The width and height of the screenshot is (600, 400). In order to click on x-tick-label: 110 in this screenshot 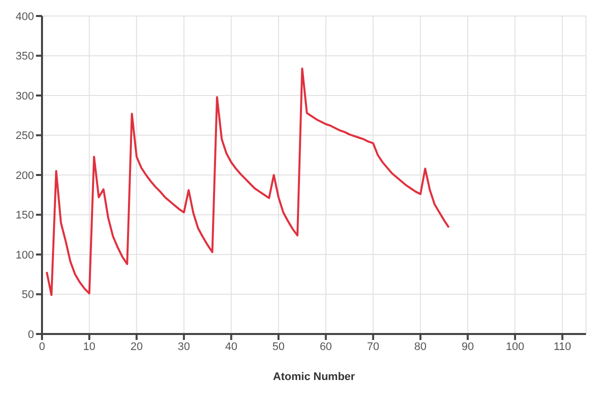, I will do `click(563, 346)`.